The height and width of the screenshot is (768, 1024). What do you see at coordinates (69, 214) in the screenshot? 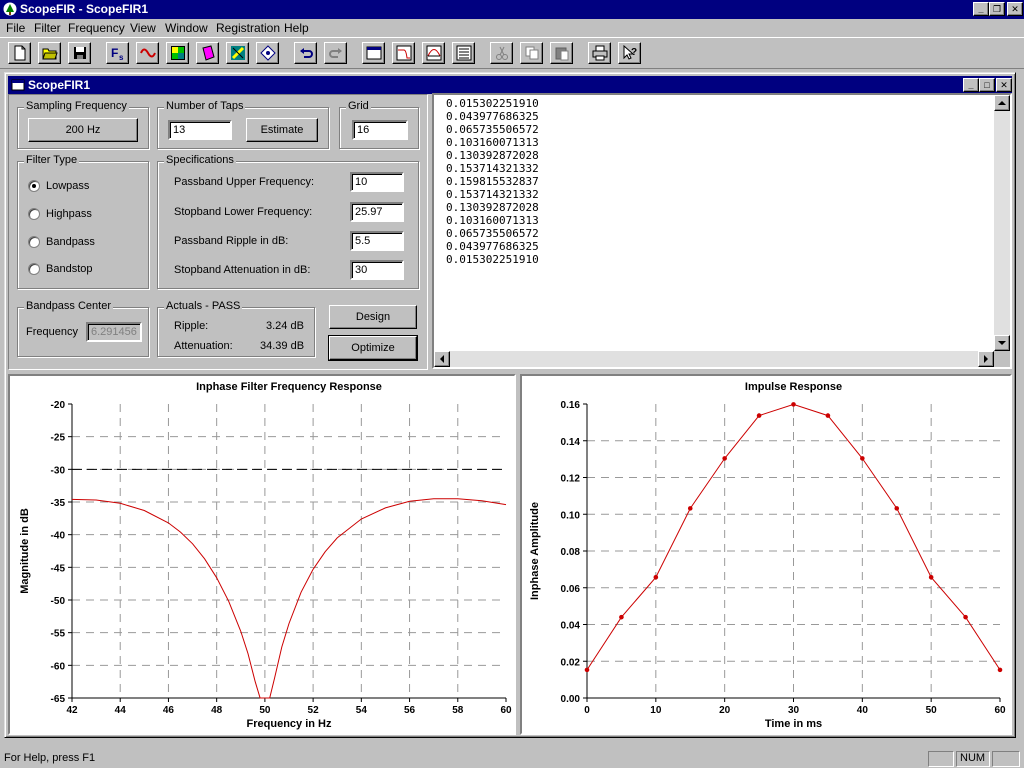
I see `highpass-label: Highpass` at bounding box center [69, 214].